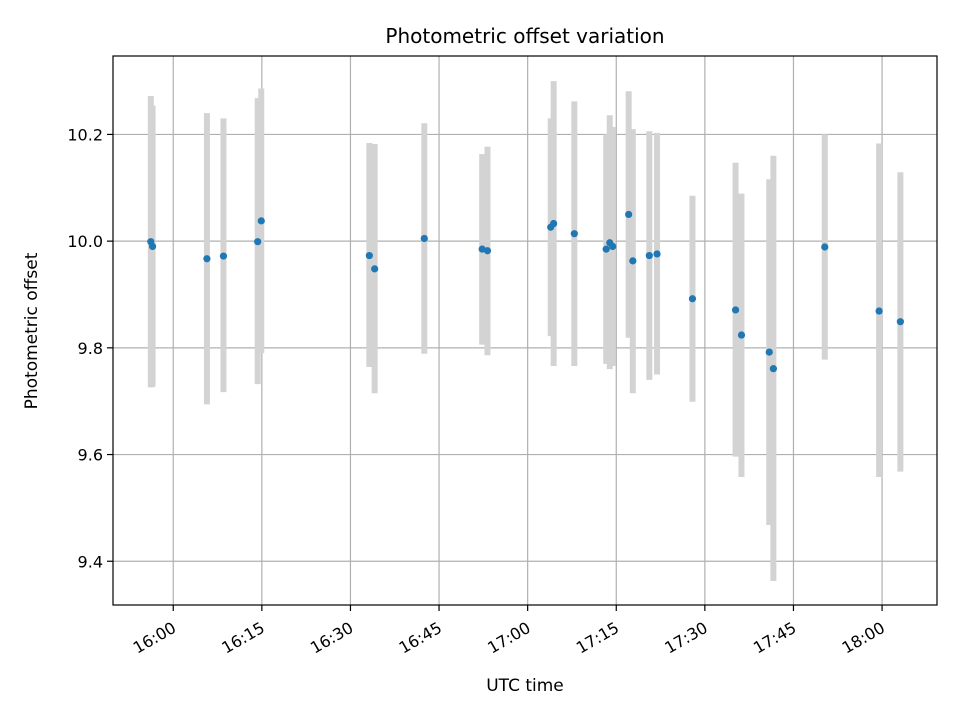  I want to click on x-axis-label: UTC time, so click(525, 686).